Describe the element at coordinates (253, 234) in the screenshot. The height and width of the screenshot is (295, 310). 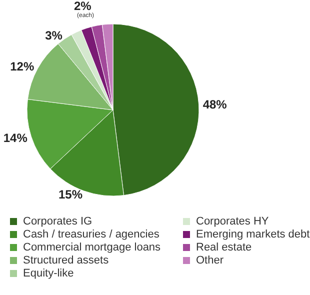
I see `legend-label: Emerging markets debt` at that location.